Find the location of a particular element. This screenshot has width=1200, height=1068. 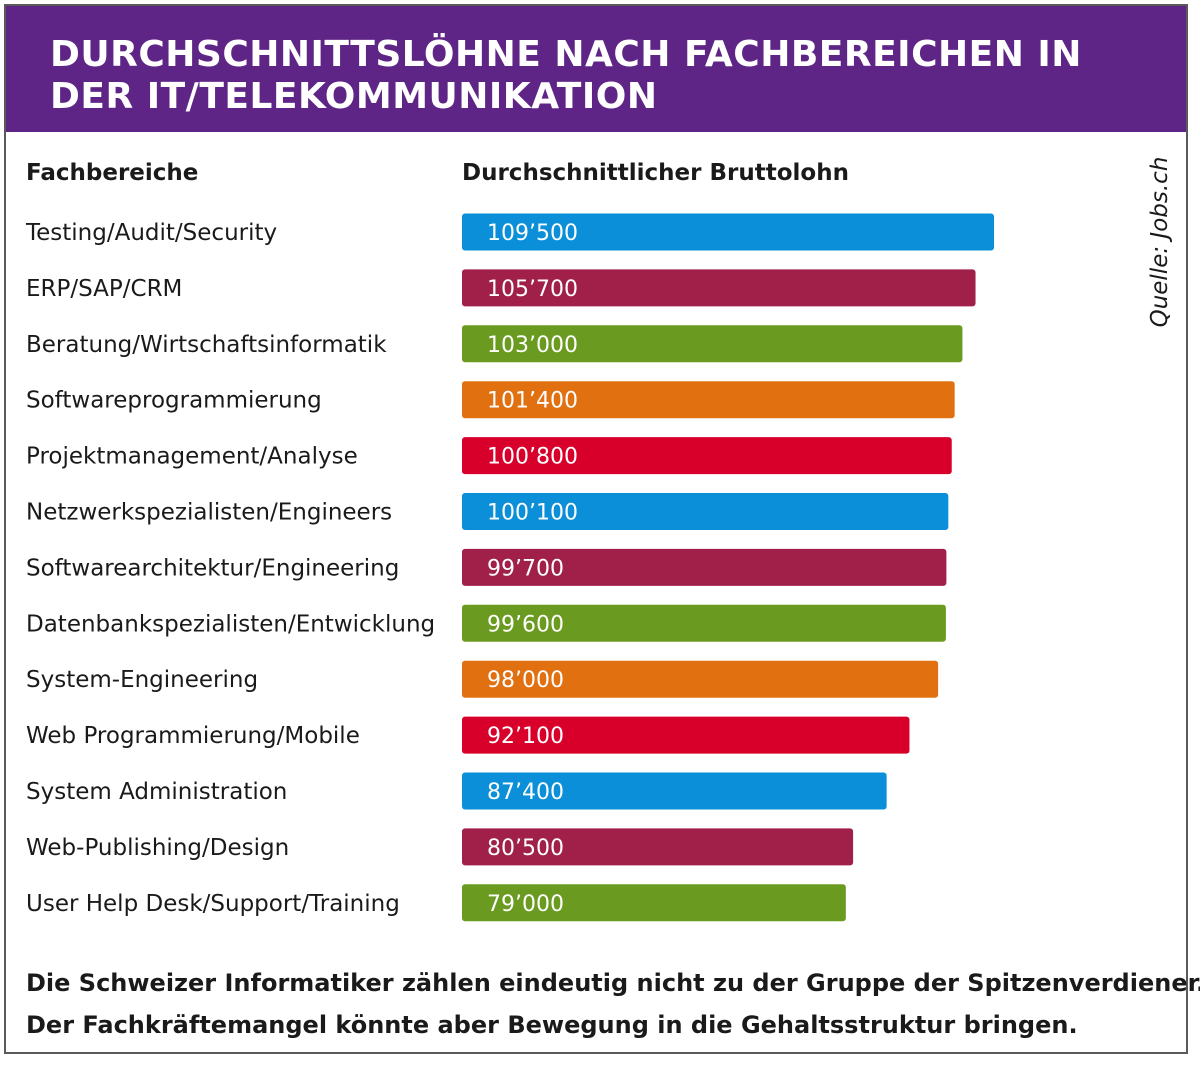

category-label: Beratung/Wirtschaftsinformatik is located at coordinates (206, 345).